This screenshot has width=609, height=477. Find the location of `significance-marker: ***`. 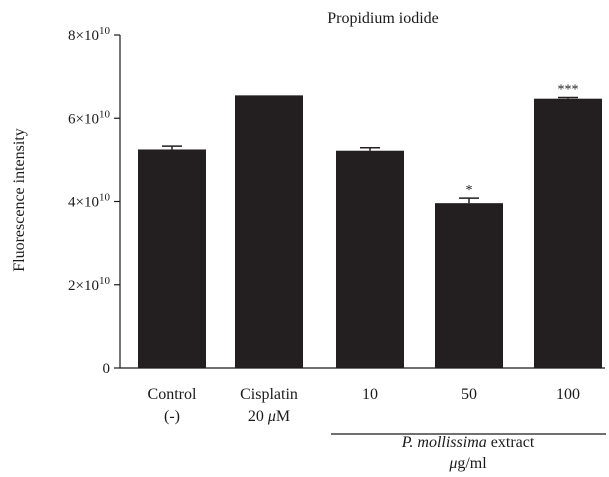

significance-marker: *** is located at coordinates (568, 89).